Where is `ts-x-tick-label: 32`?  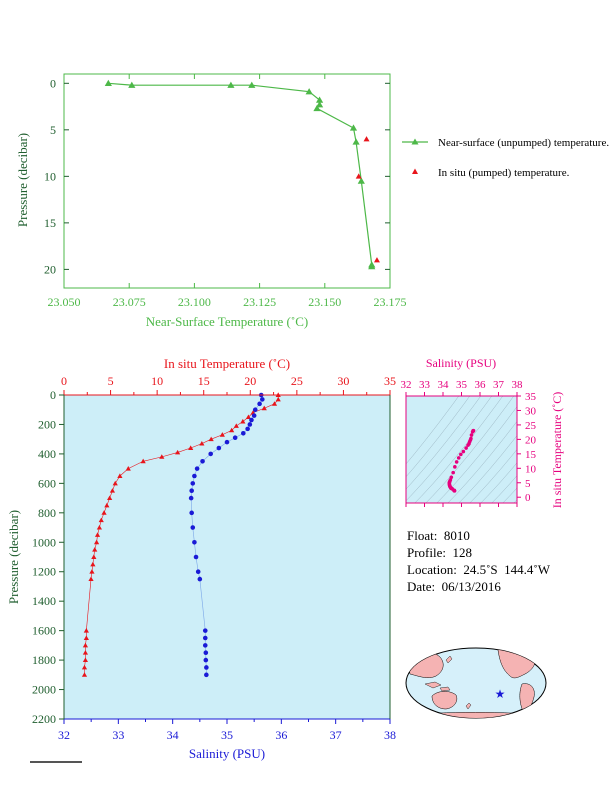
ts-x-tick-label: 32 is located at coordinates (406, 385).